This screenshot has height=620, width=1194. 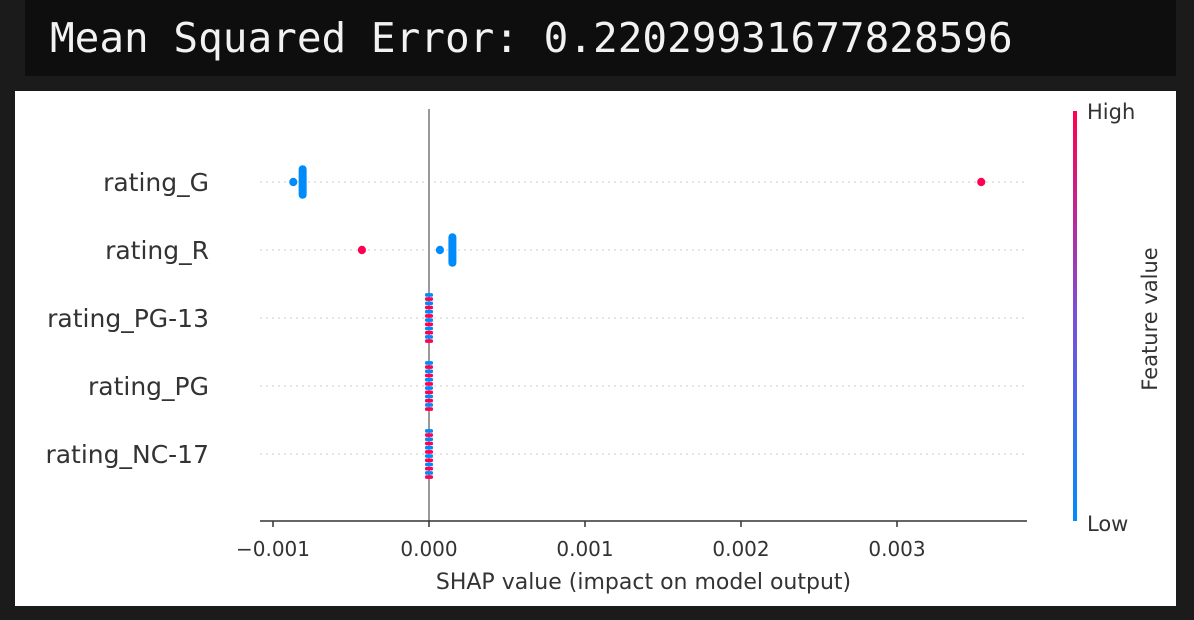 I want to click on x-axis-label: SHAP value (impact on model output), so click(x=643, y=582).